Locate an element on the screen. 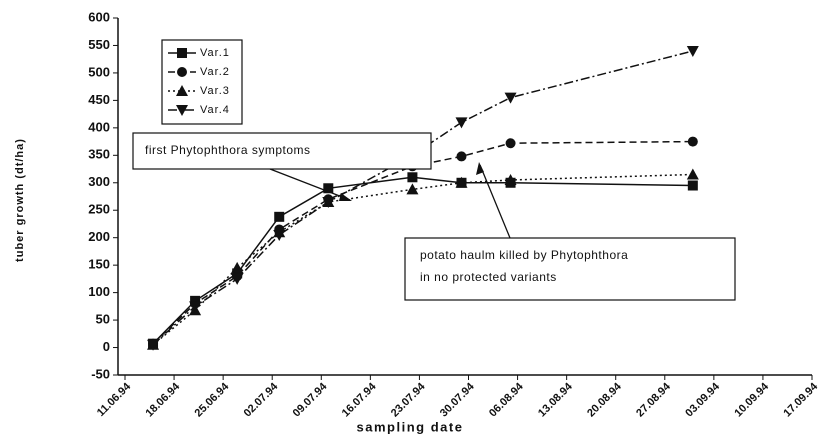  y-tick-label: 0 is located at coordinates (106, 346).